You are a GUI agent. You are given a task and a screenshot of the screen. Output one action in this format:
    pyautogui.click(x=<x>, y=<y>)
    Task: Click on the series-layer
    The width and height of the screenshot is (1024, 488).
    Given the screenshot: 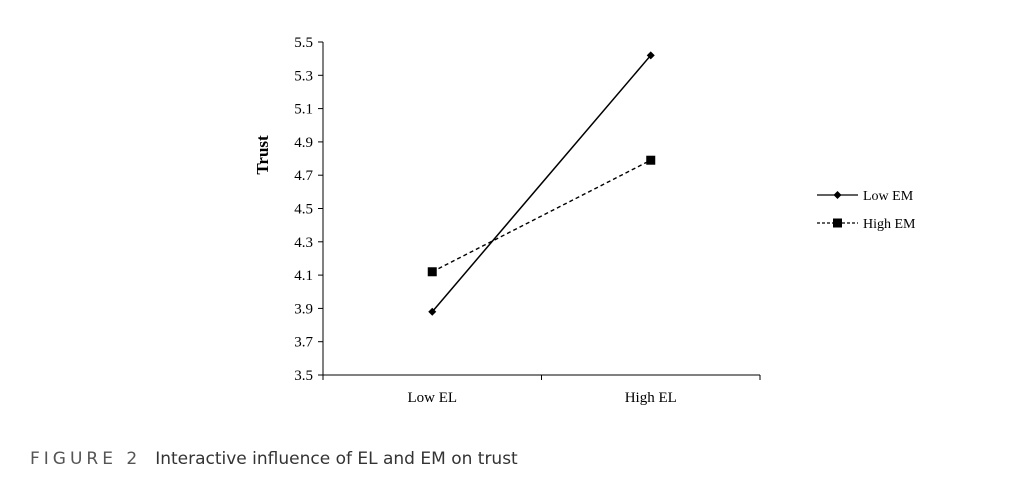 What is the action you would take?
    pyautogui.click(x=541, y=183)
    